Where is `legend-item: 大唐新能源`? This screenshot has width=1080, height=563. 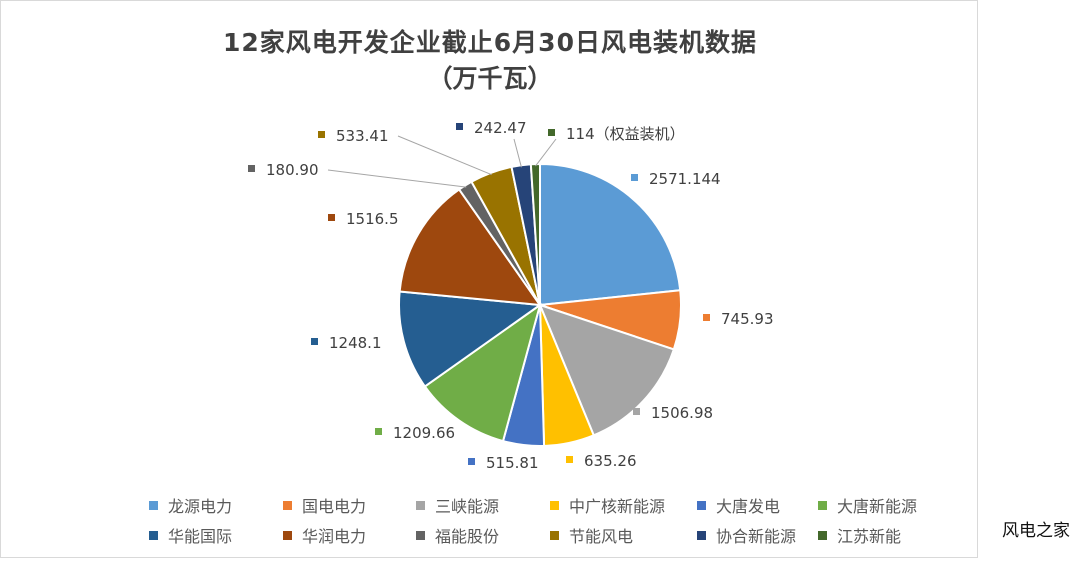 legend-item: 大唐新能源 is located at coordinates (867, 505).